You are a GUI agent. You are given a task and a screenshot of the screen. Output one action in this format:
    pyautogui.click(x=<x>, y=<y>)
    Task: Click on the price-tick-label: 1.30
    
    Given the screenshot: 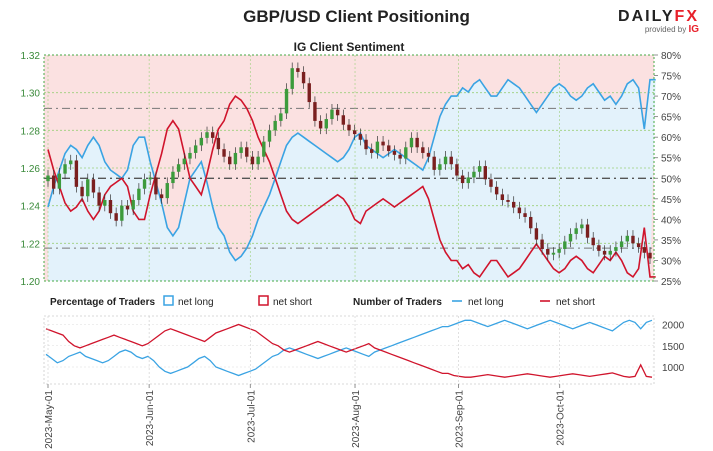 What is the action you would take?
    pyautogui.click(x=31, y=94)
    